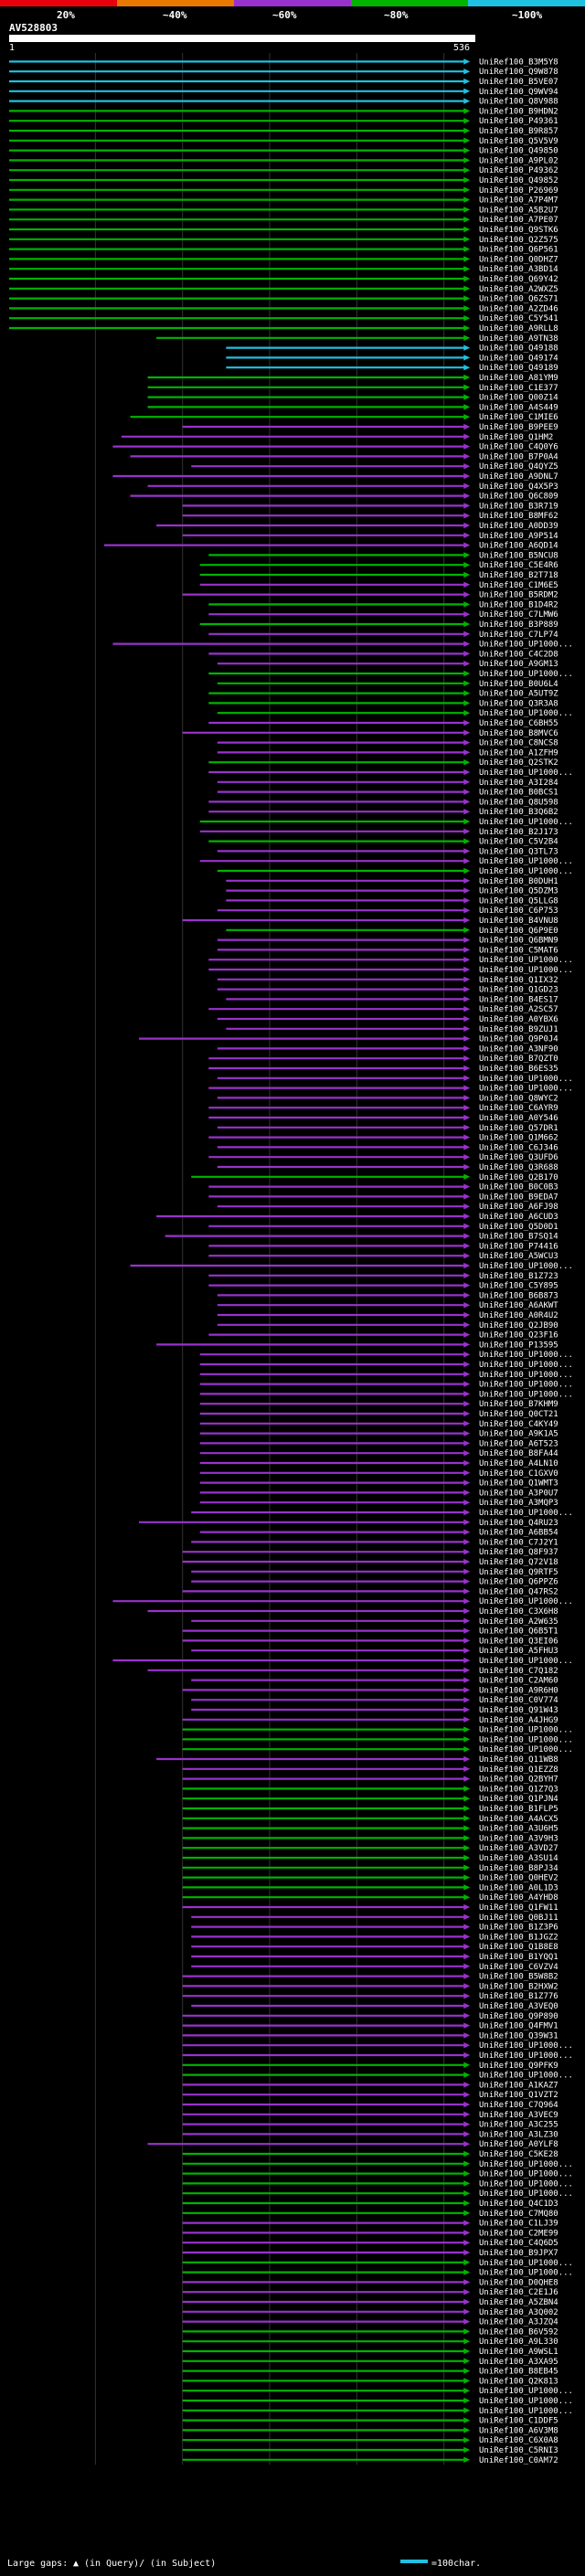 The width and height of the screenshot is (585, 2576). Describe the element at coordinates (379, 1533) in the screenshot. I see `hit-row: UniRef100_A6BB54` at that location.